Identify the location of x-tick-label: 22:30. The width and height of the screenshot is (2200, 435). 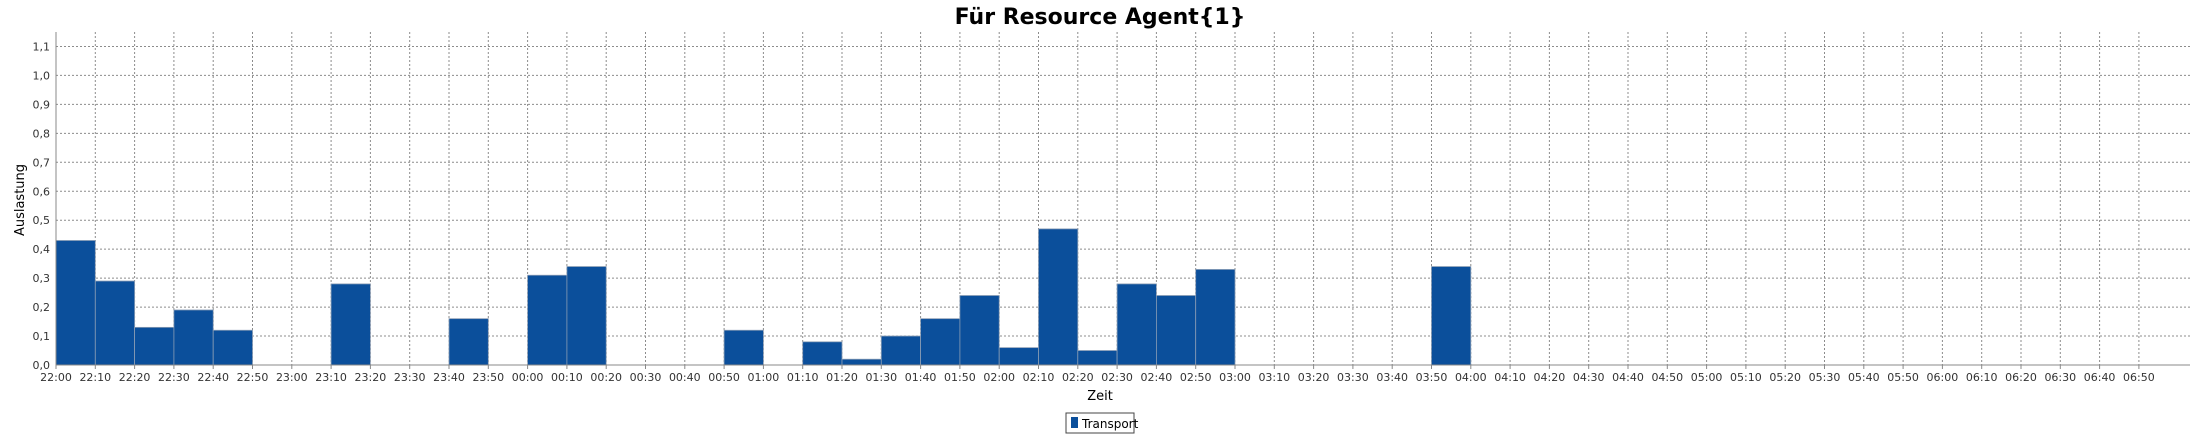
(174, 377).